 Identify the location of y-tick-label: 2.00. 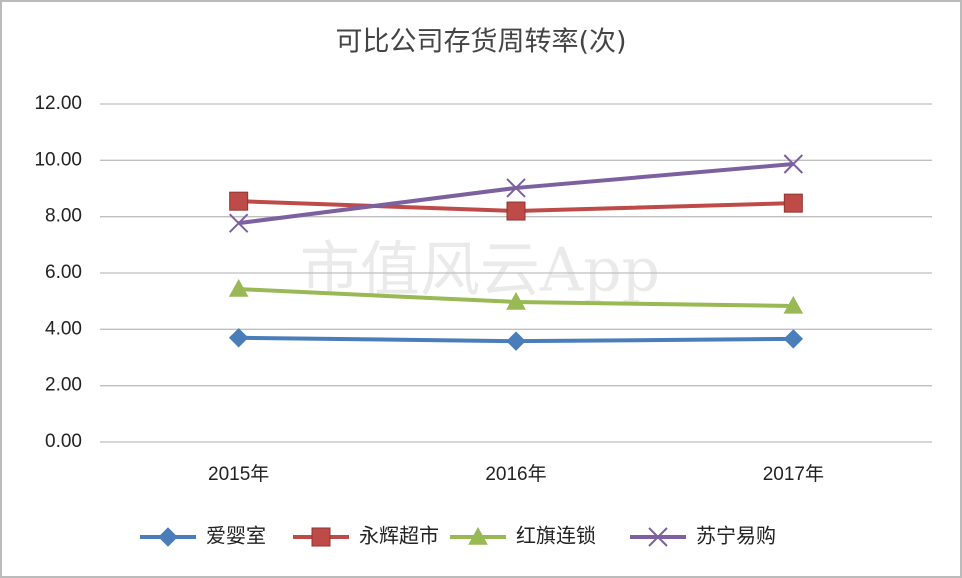
(63, 385).